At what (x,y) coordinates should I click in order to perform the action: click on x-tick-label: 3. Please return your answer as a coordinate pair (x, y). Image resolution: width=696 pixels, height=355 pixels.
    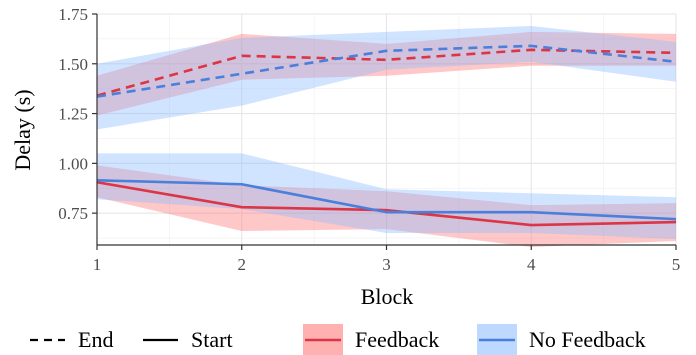
    Looking at the image, I should click on (386, 264).